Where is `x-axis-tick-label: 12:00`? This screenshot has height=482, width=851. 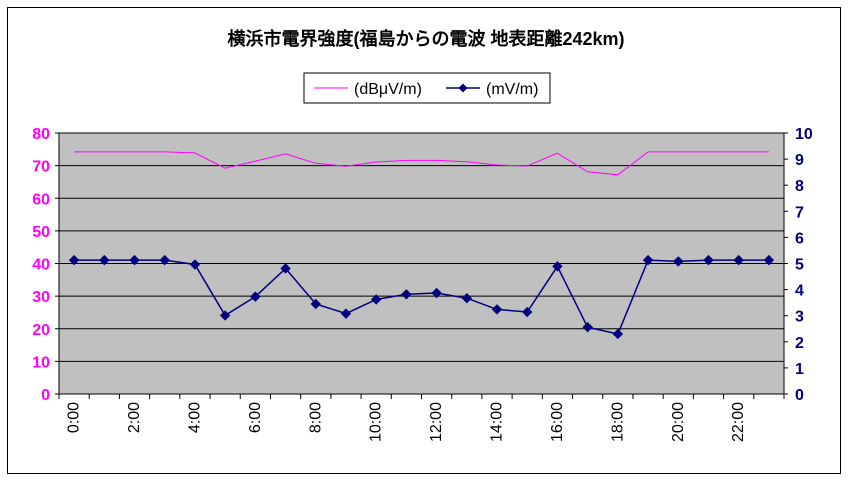 x-axis-tick-label: 12:00 is located at coordinates (436, 422).